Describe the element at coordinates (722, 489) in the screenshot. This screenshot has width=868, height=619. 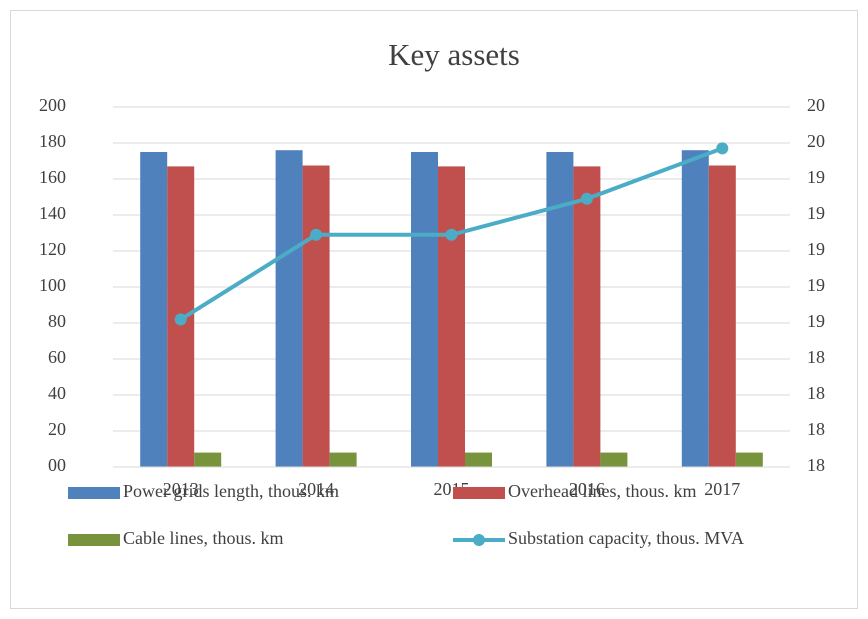
I see `x-tick-label: 2017` at that location.